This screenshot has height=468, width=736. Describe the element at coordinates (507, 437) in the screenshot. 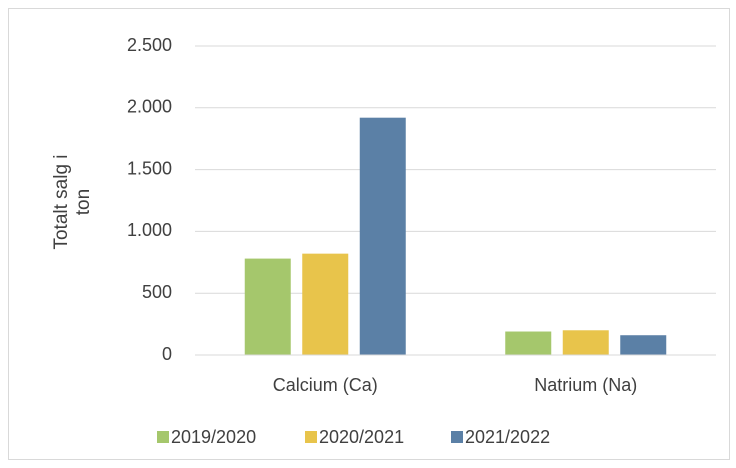

I see `legend-label: 2021/2022` at that location.